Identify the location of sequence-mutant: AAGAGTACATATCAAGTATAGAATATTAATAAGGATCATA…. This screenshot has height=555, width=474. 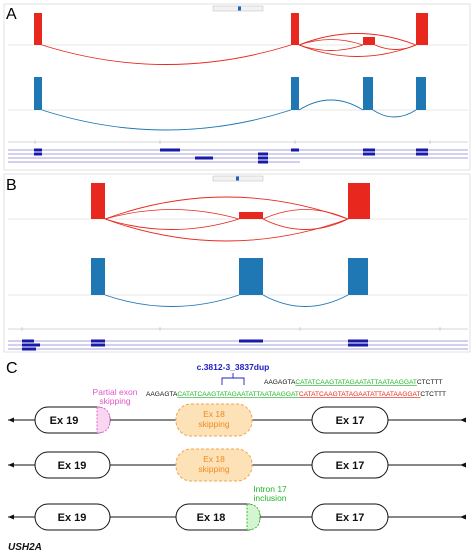
(296, 394).